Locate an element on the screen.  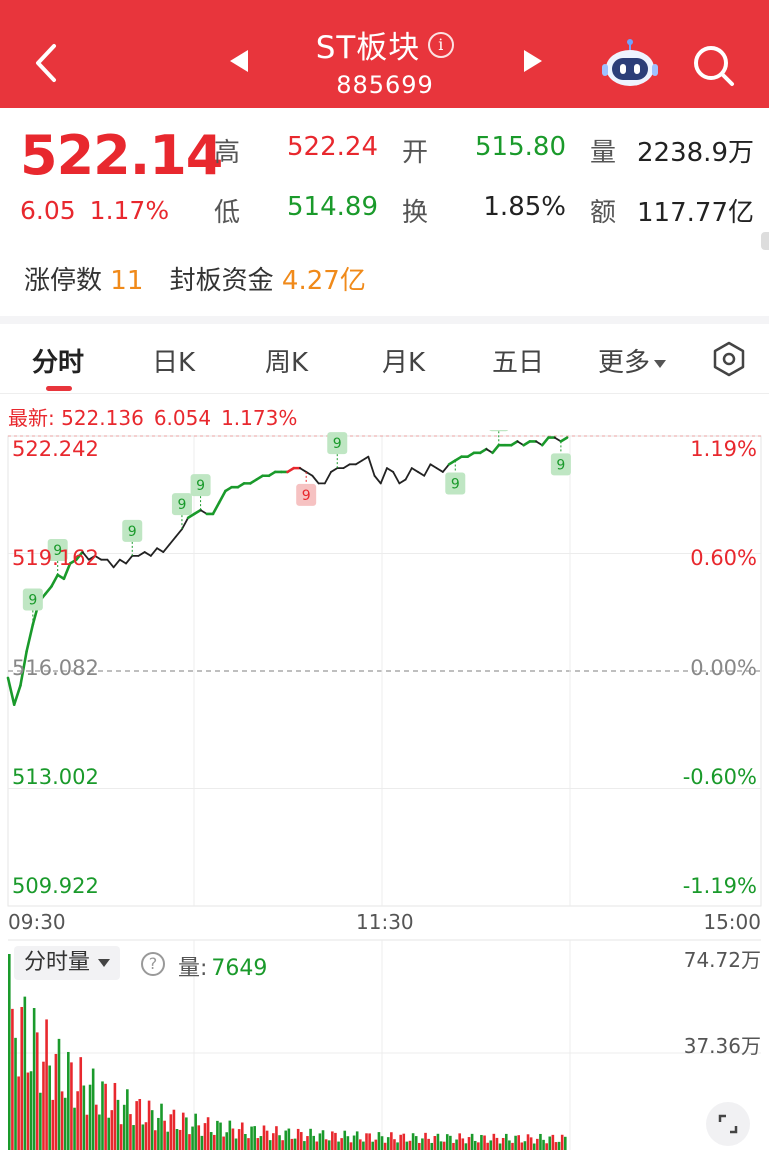
tab-more: 更多 is located at coordinates (632, 360).